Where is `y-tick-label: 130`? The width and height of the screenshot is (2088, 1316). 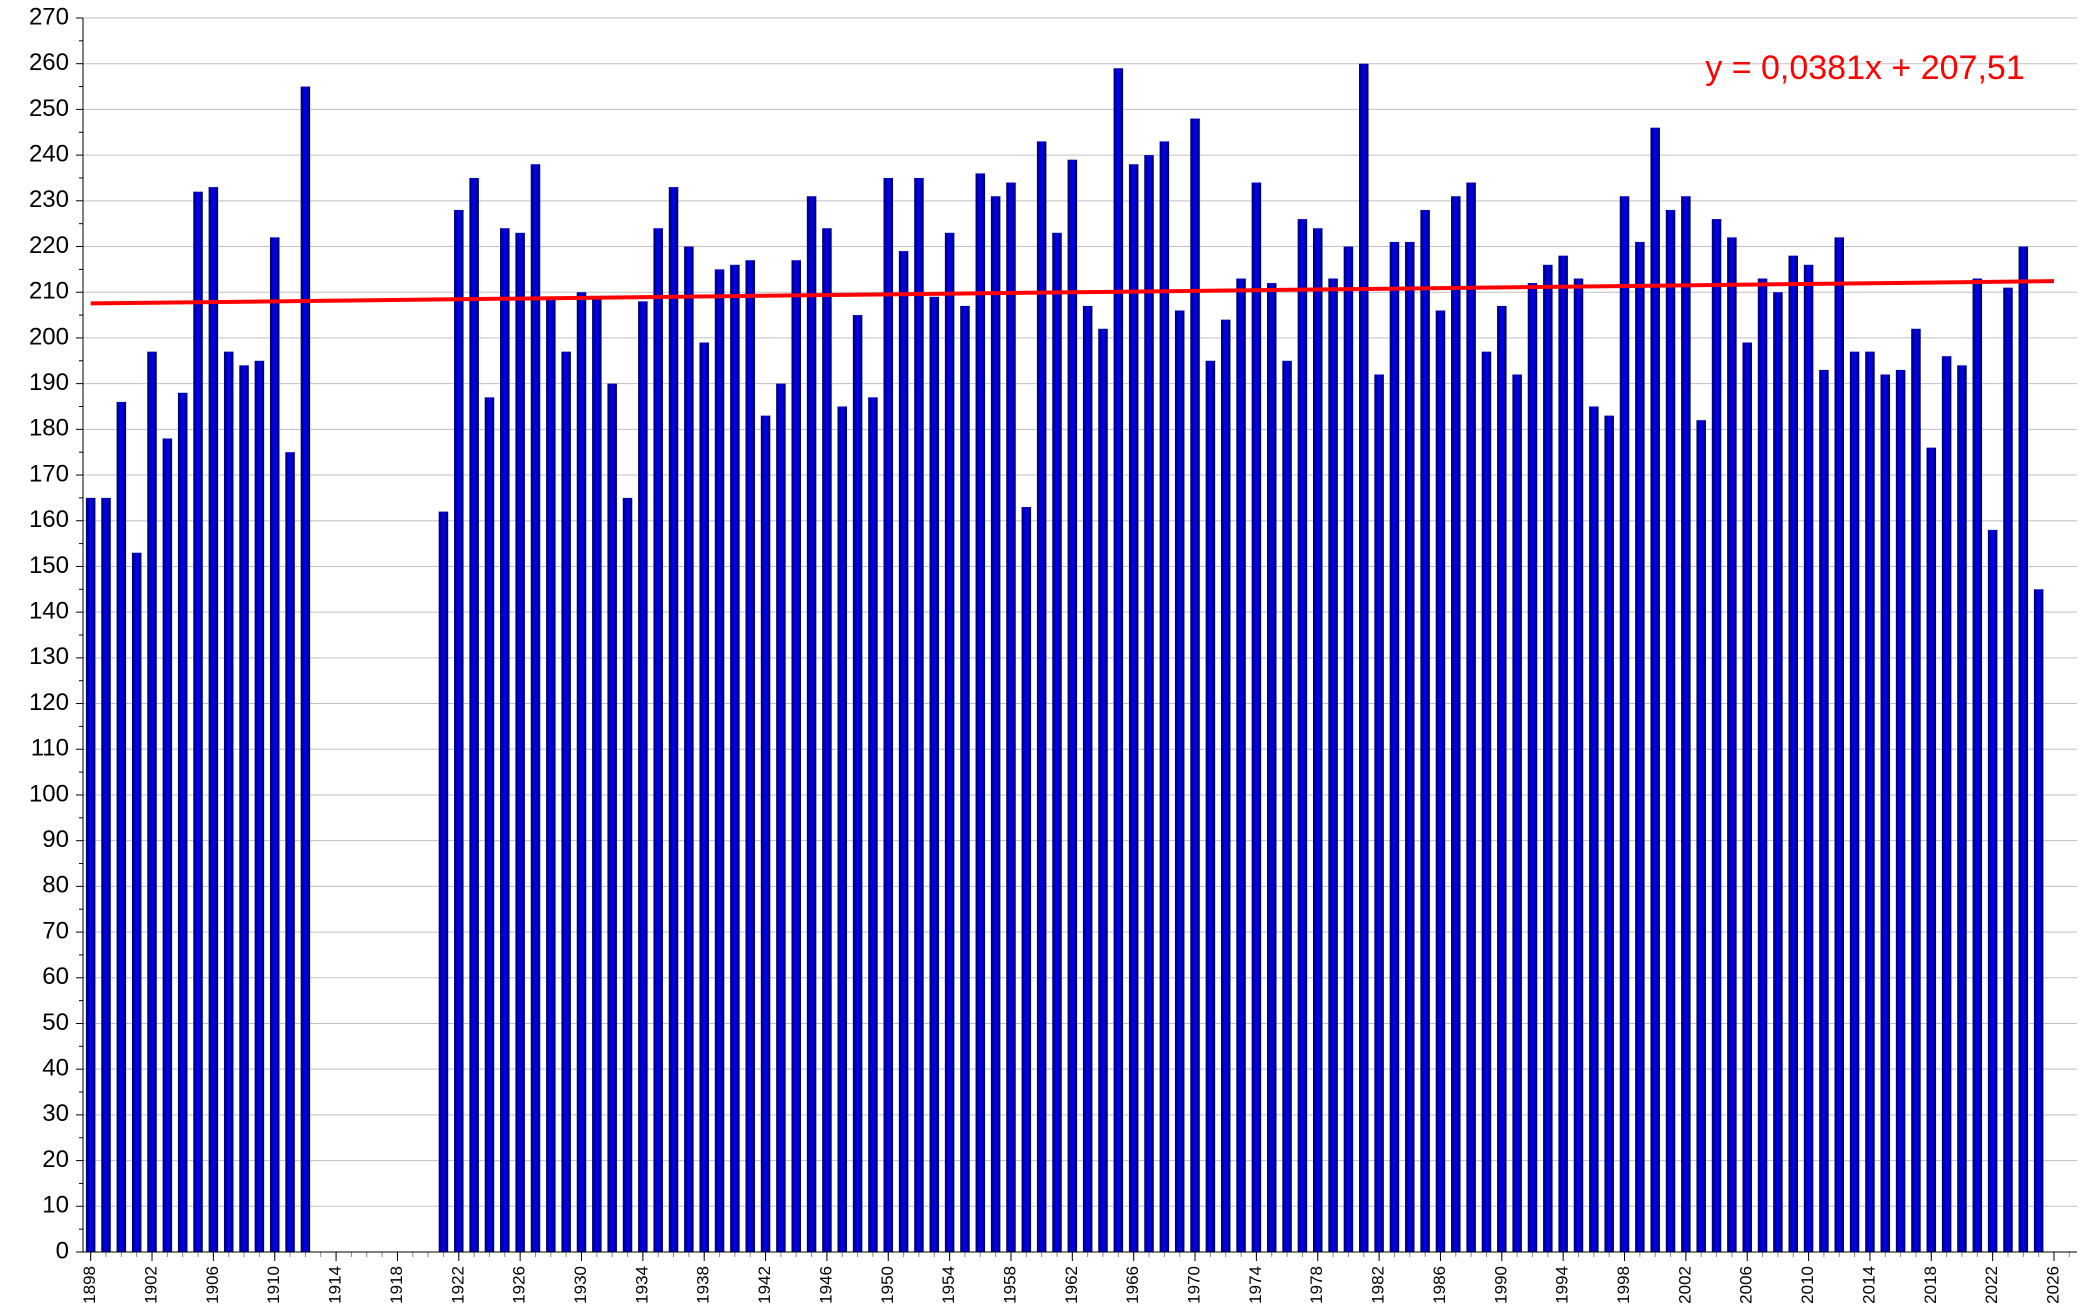 y-tick-label: 130 is located at coordinates (49, 656).